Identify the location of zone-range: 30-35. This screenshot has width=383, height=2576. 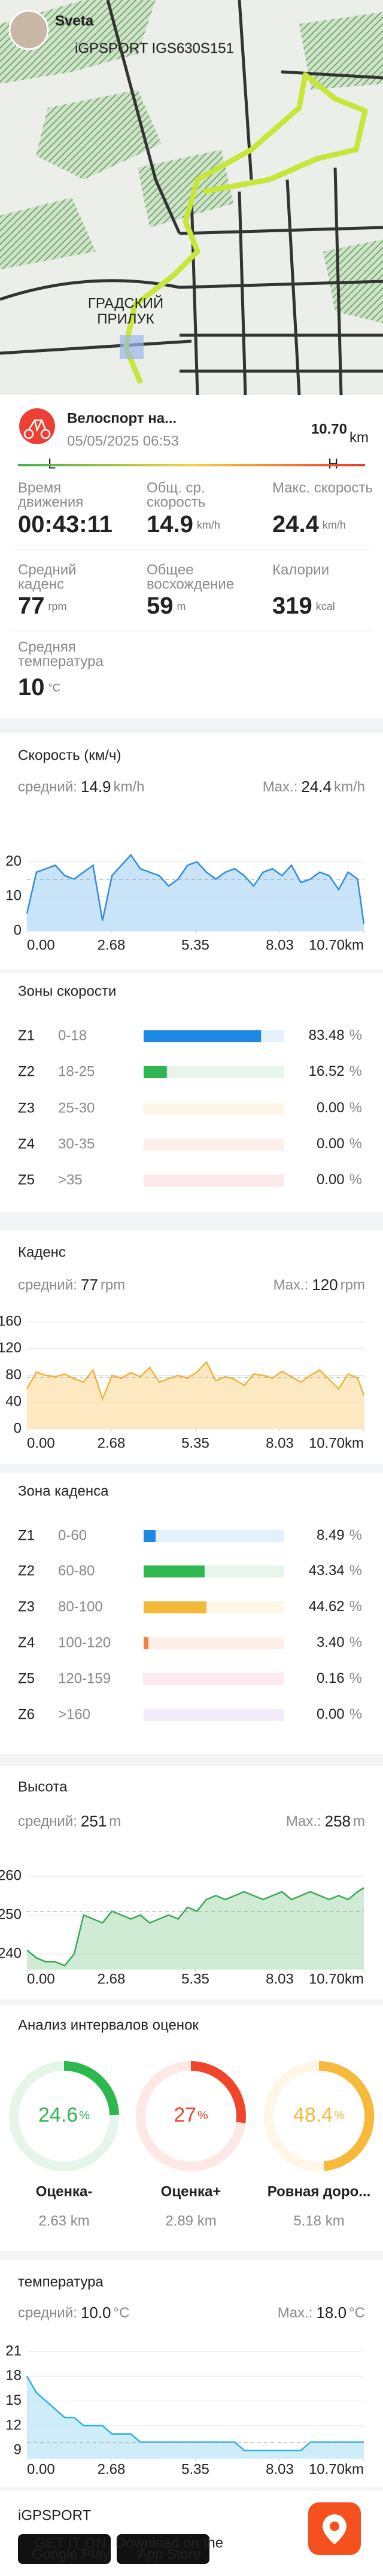
(76, 1144).